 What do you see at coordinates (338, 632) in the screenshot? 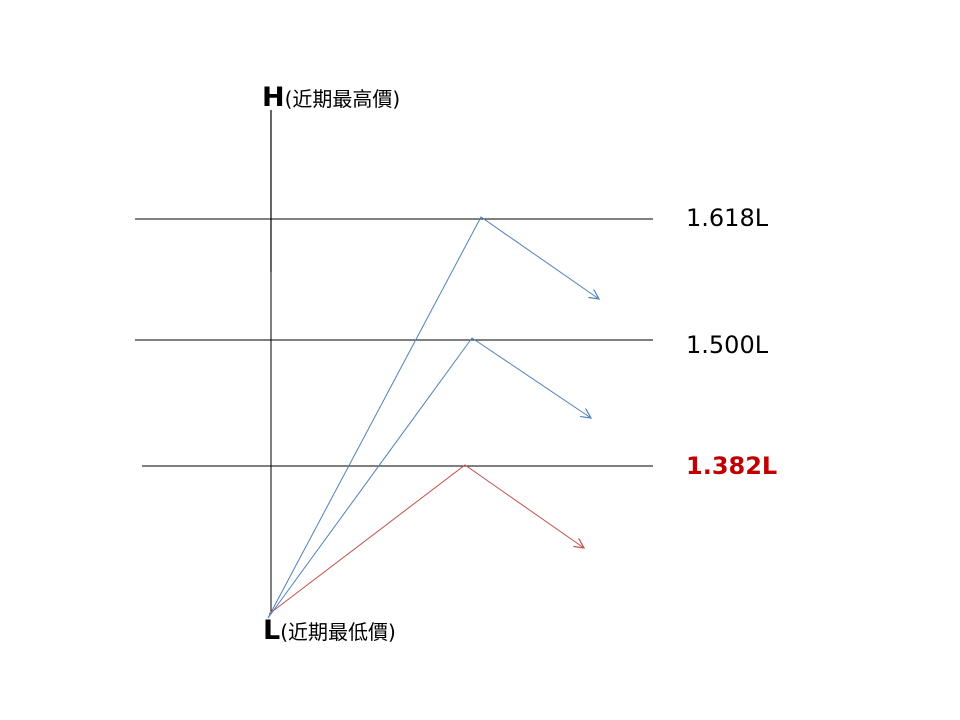
I see `low-text: (近期最低價)` at bounding box center [338, 632].